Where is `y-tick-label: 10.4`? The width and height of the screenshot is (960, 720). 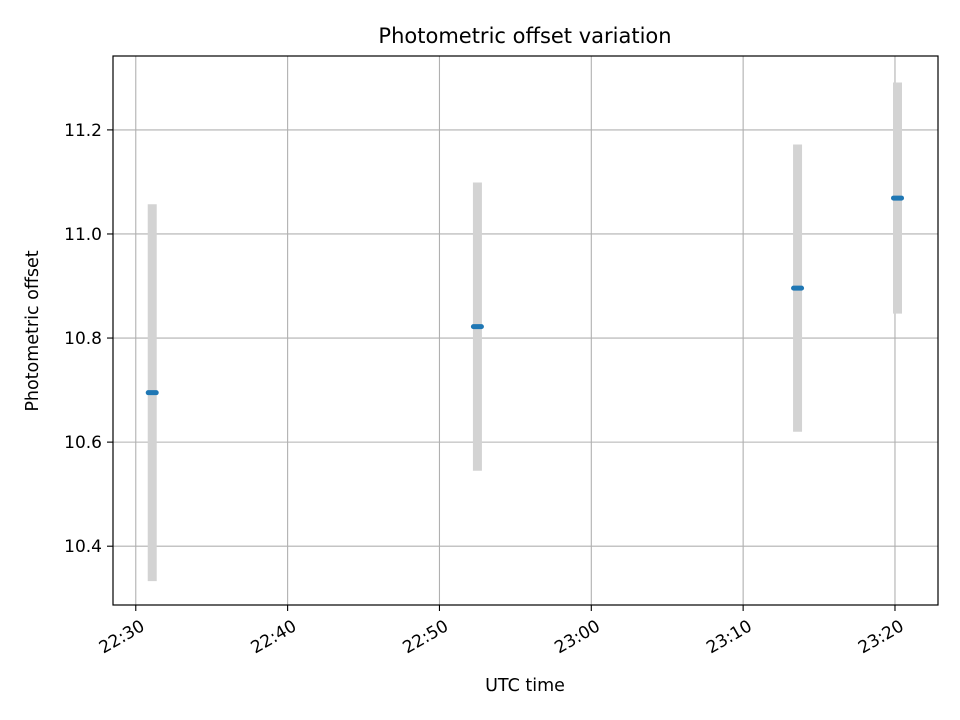
y-tick-label: 10.4 is located at coordinates (83, 547).